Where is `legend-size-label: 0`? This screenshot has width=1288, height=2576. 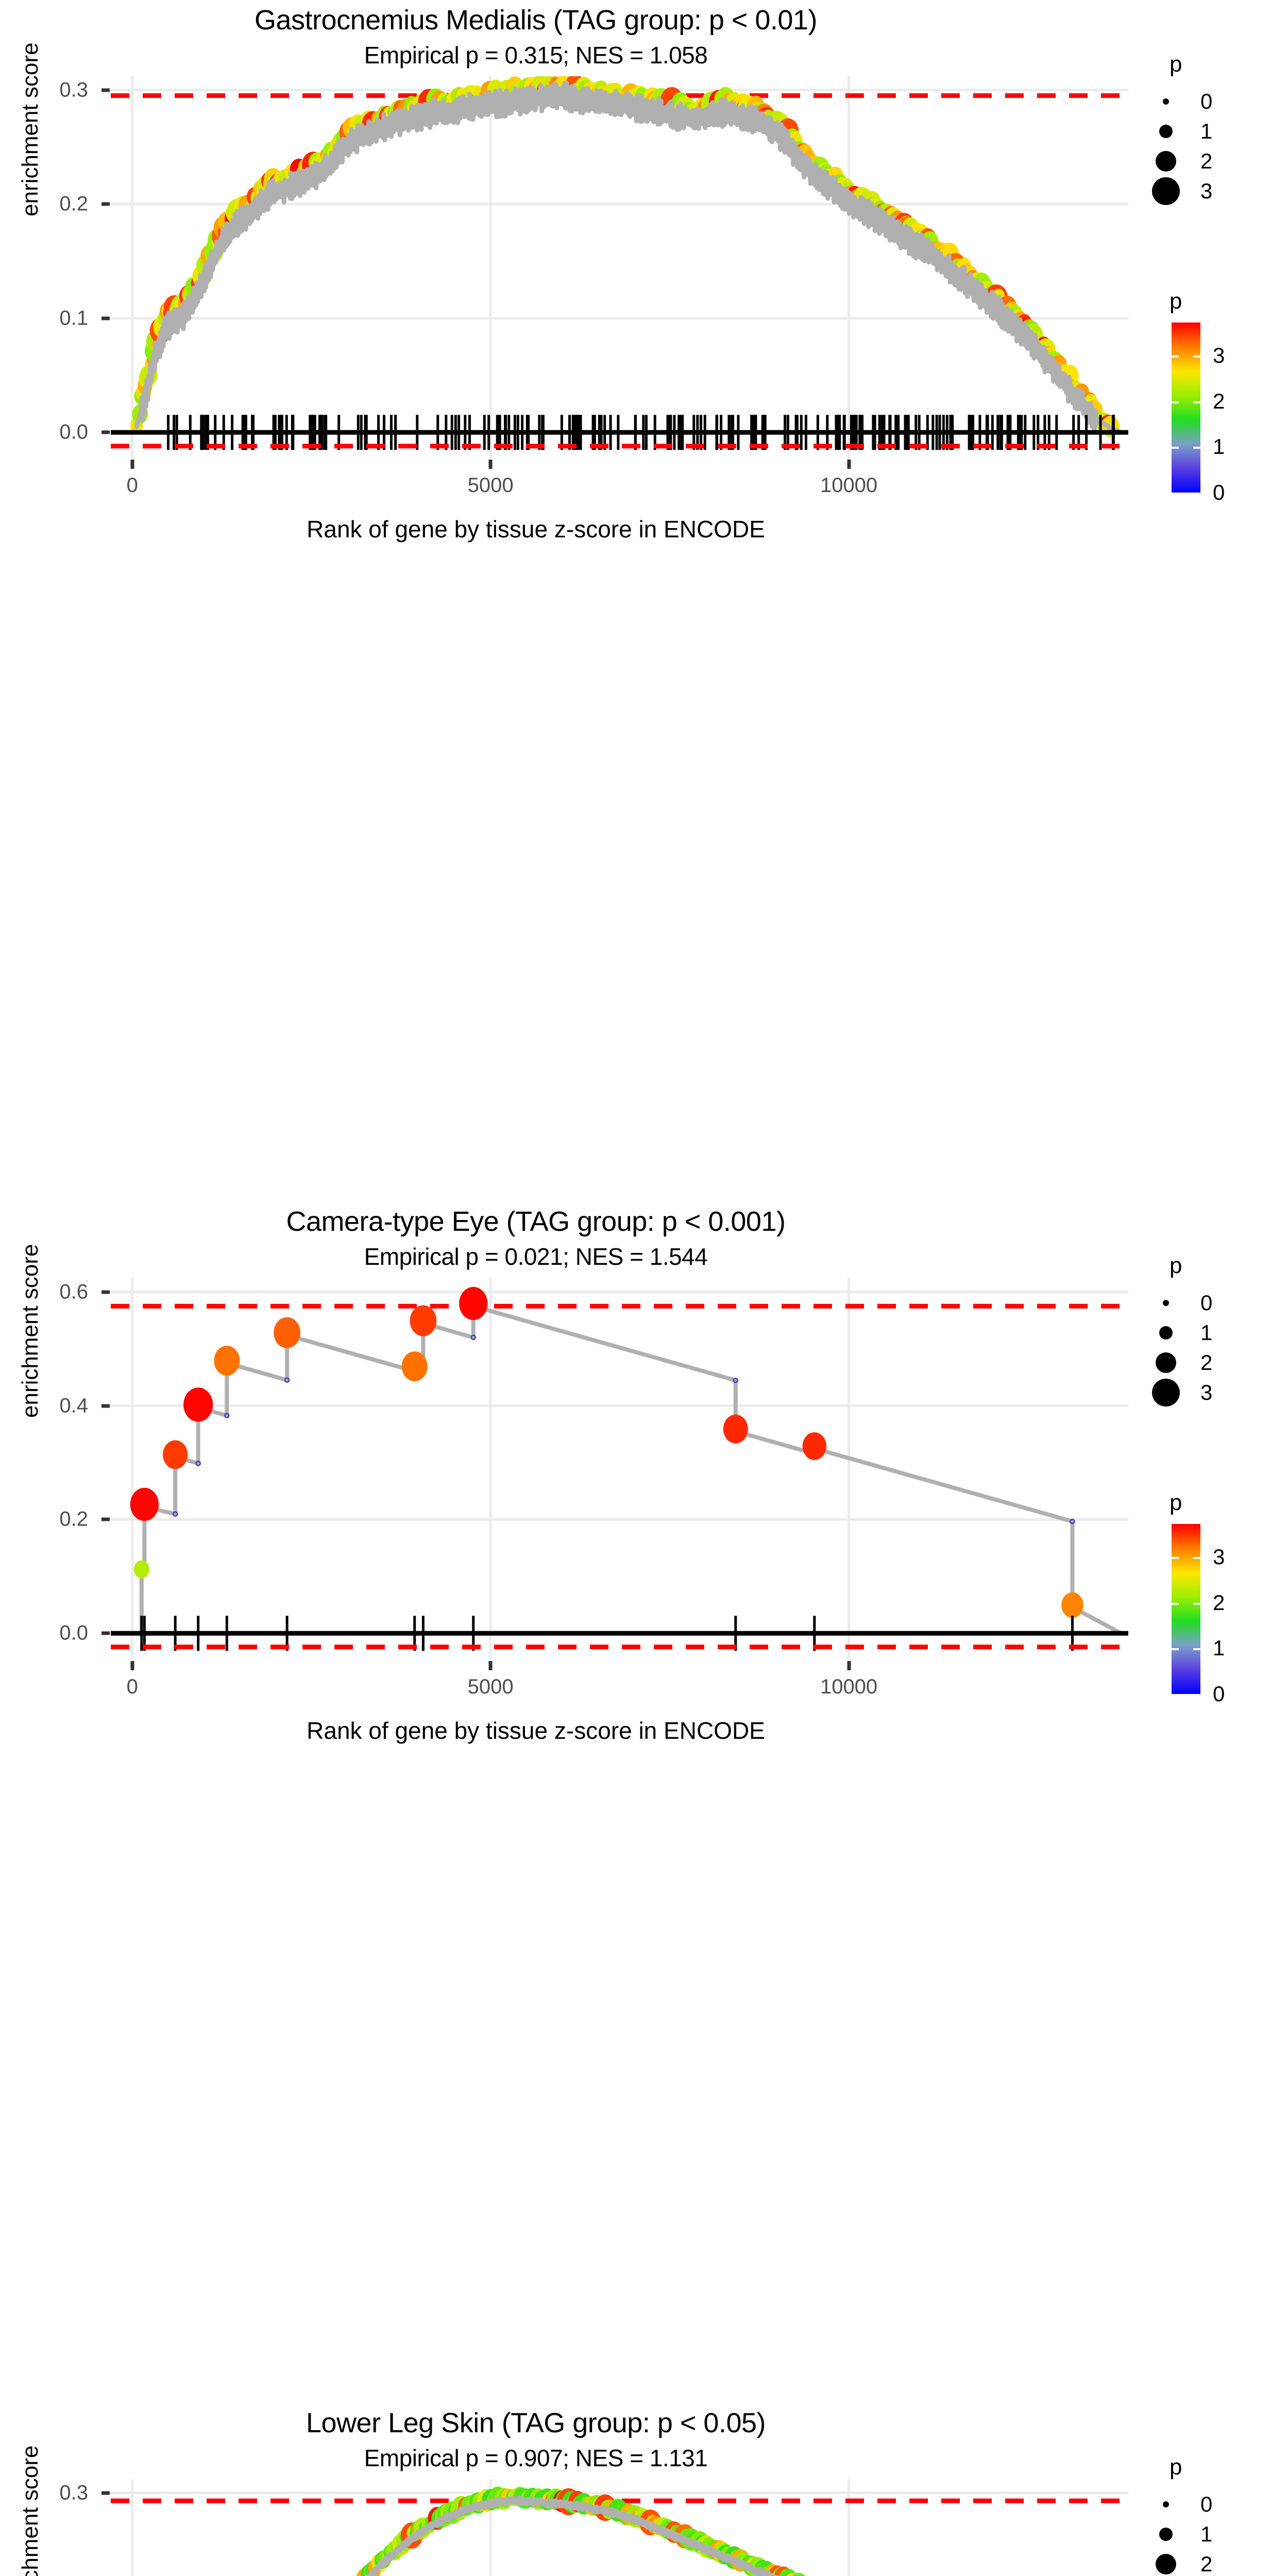 legend-size-label: 0 is located at coordinates (1206, 1303).